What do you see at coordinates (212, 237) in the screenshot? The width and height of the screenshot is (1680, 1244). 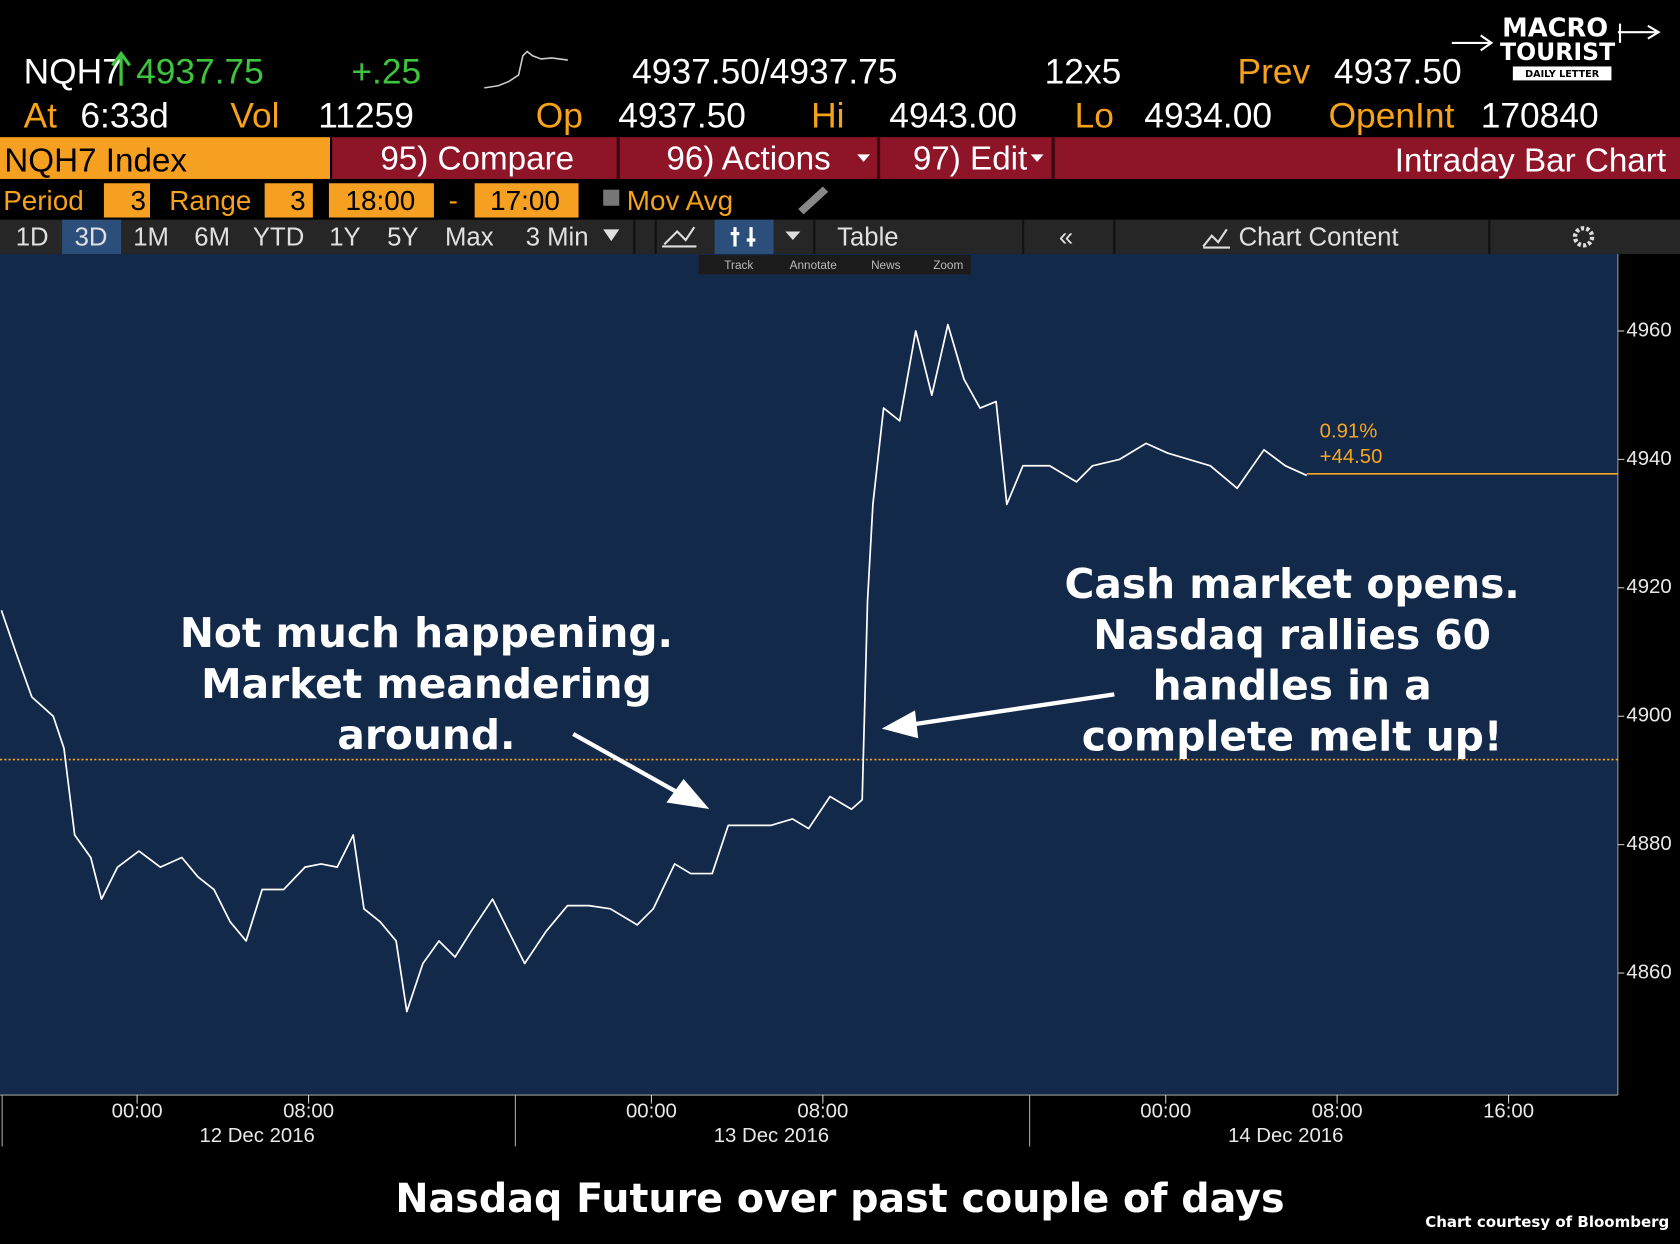 I see `period-tab: 6M` at bounding box center [212, 237].